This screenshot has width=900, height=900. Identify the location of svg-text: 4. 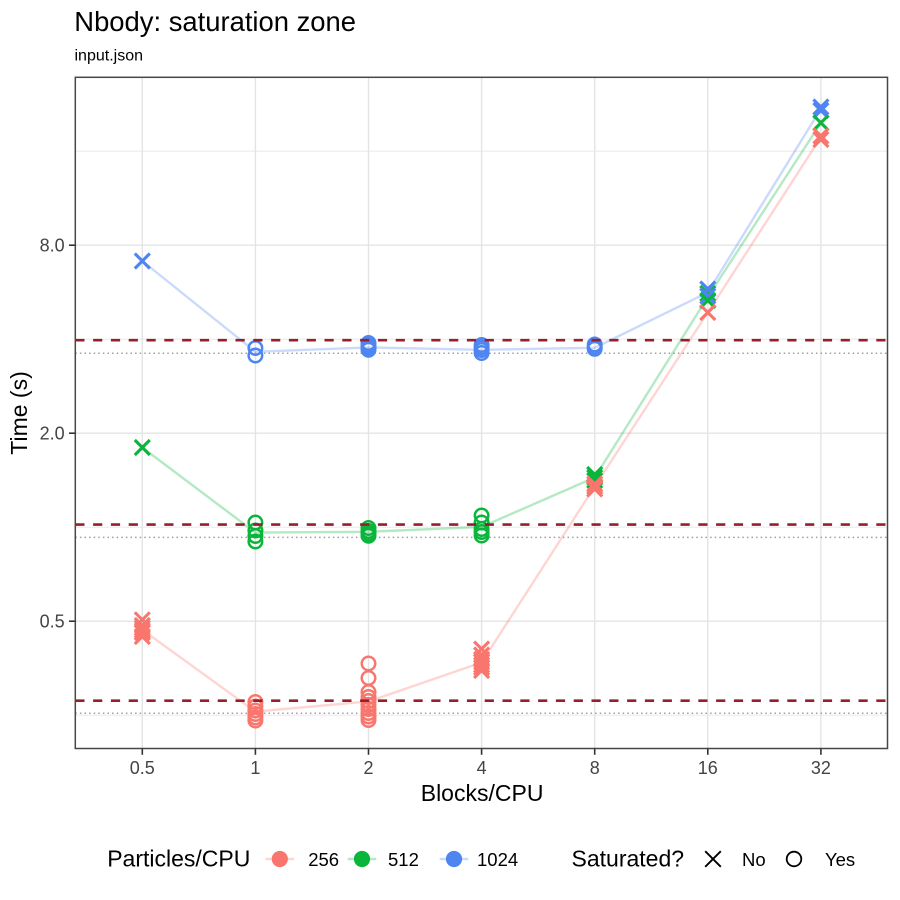
(482, 768).